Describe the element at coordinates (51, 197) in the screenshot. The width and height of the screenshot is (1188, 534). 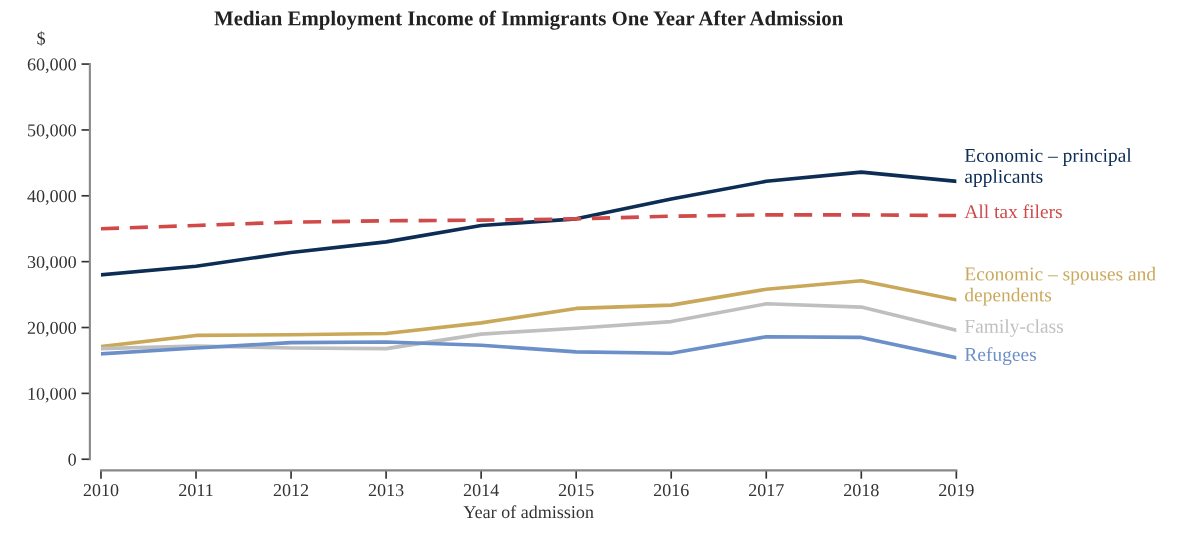
I see `y-tick-label: 40,000` at that location.